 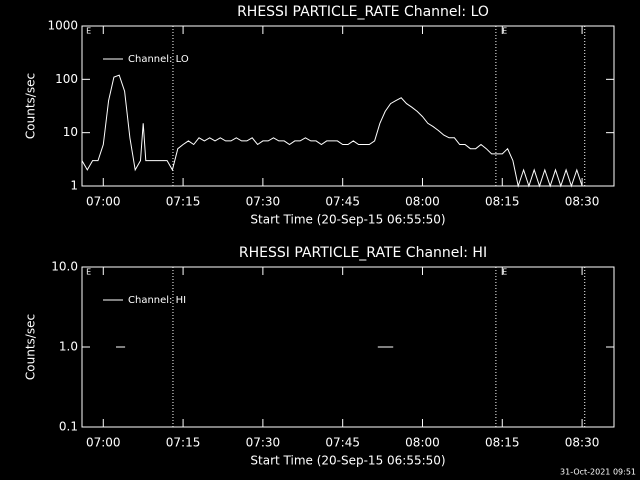 What do you see at coordinates (158, 59) in the screenshot?
I see `legend-label: Channel: LO` at bounding box center [158, 59].